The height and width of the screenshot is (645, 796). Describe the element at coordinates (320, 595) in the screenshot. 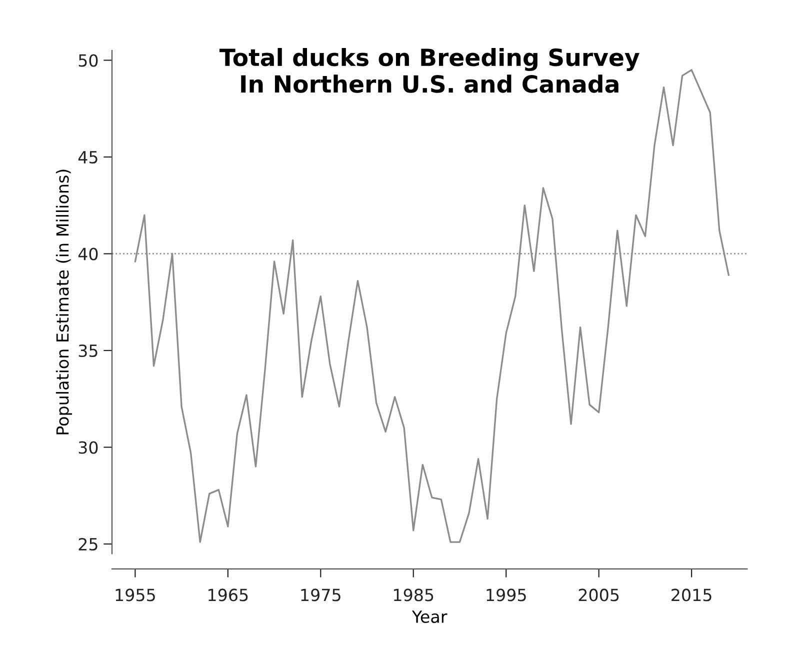

I see `x-tick-label: 1975` at that location.